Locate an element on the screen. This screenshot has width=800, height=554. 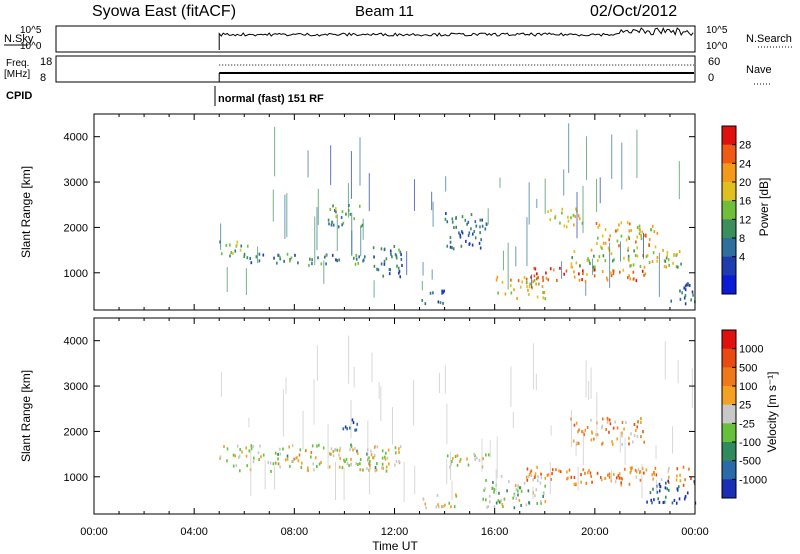
colorbar-tick-label: 25 is located at coordinates (745, 406).